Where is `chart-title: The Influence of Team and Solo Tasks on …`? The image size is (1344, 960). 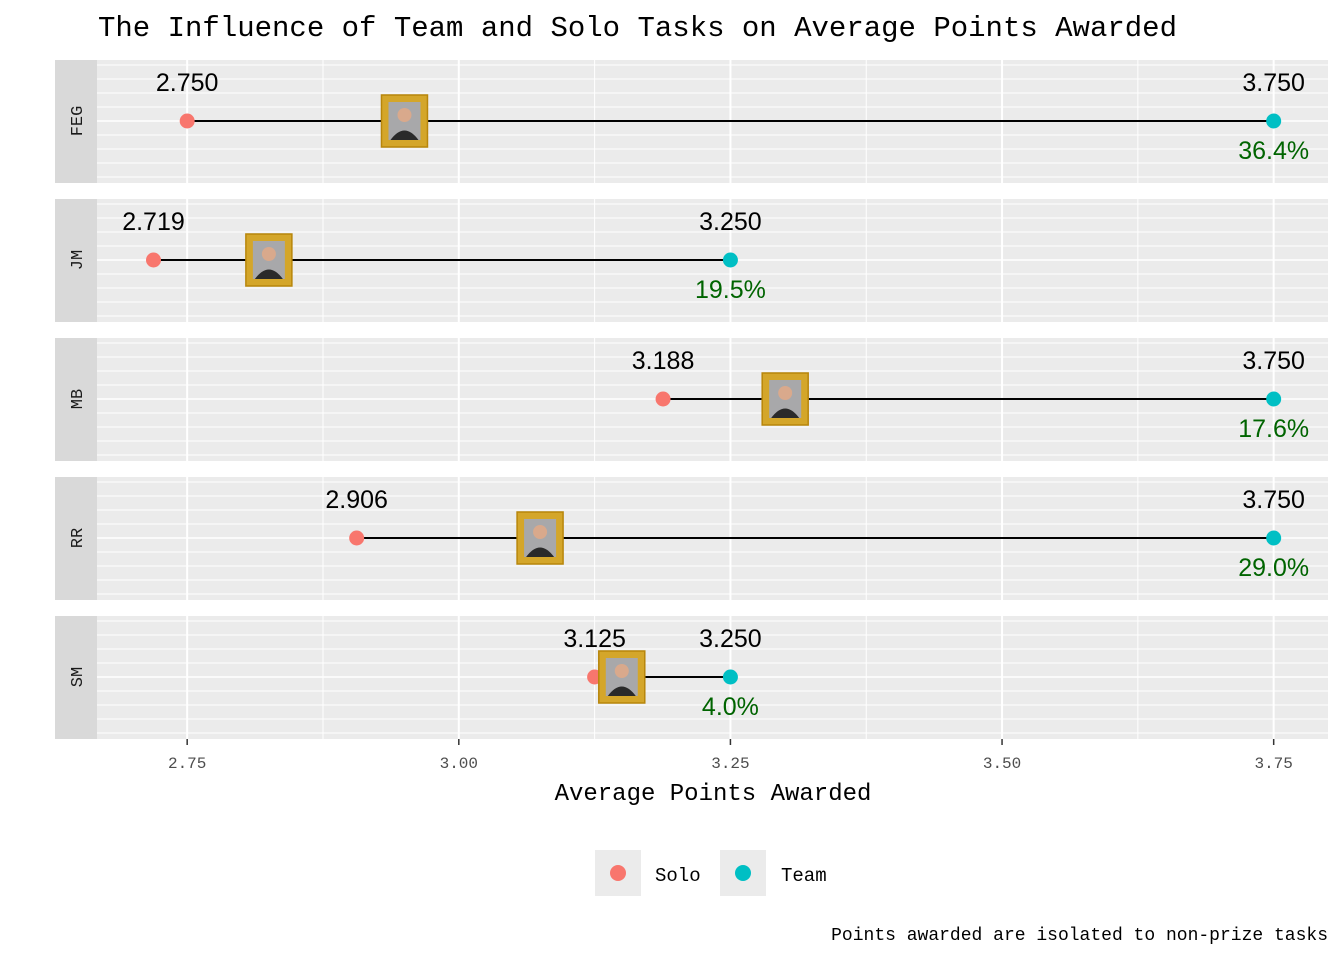
chart-title: The Influence of Team and Solo Tasks on … is located at coordinates (637, 28).